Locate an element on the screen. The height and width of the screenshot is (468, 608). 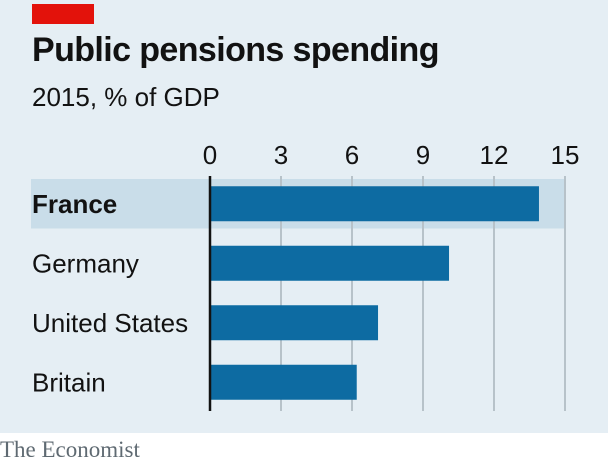
chart-subtitle: 2015, % of GDP is located at coordinates (126, 97).